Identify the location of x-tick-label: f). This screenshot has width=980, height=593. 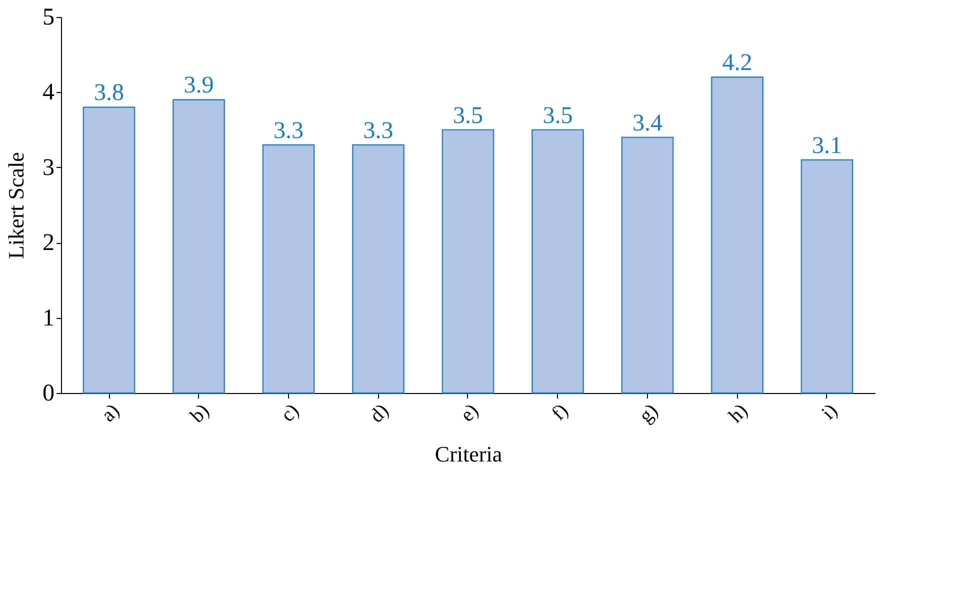
(560, 412).